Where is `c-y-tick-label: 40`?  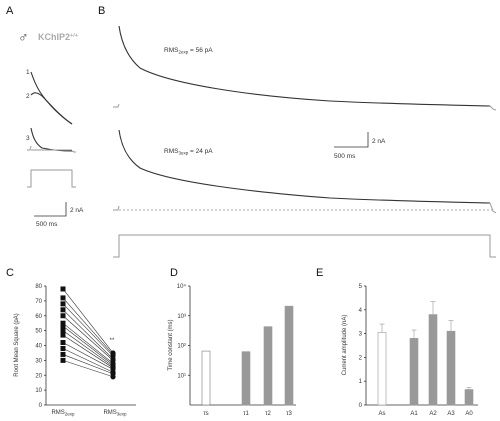
c-y-tick-label: 40 is located at coordinates (38, 347).